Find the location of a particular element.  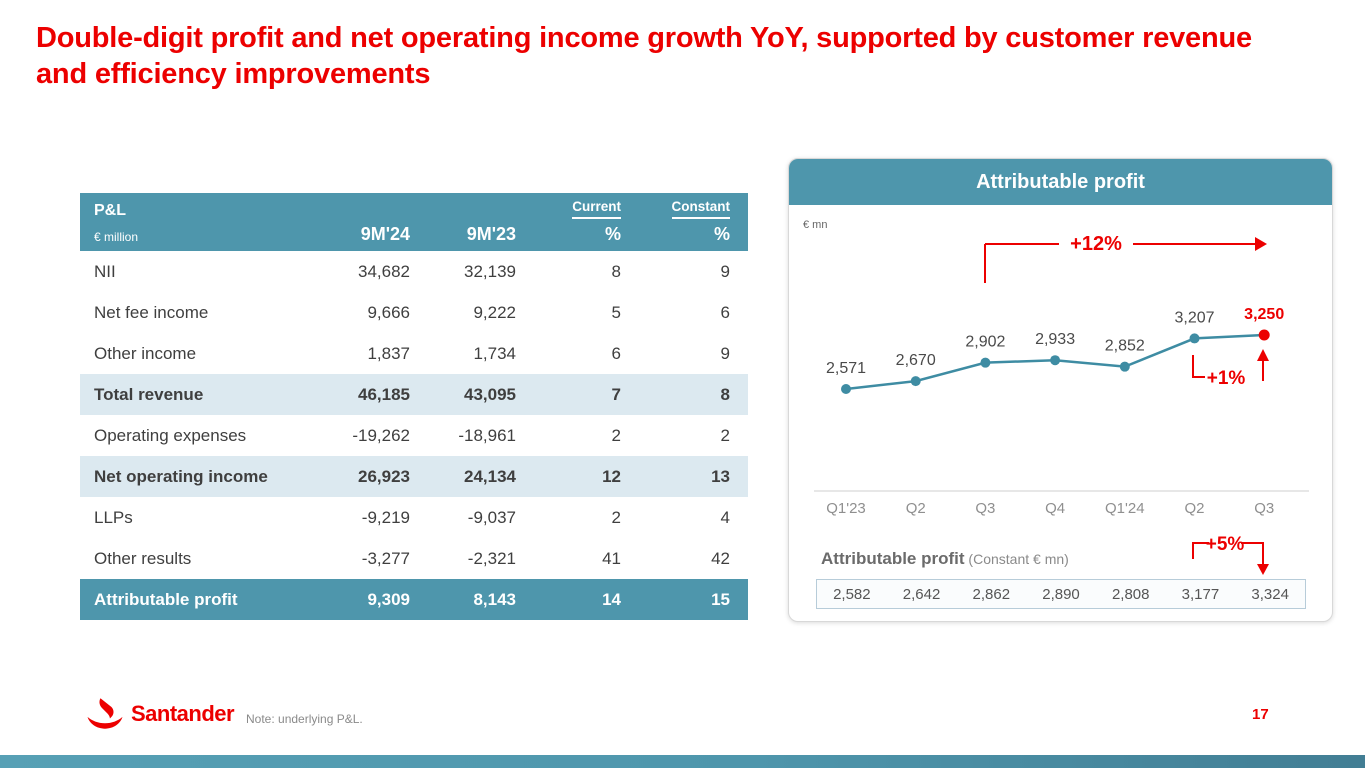

pnl-row-9m23: 1,734 is located at coordinates (494, 353).